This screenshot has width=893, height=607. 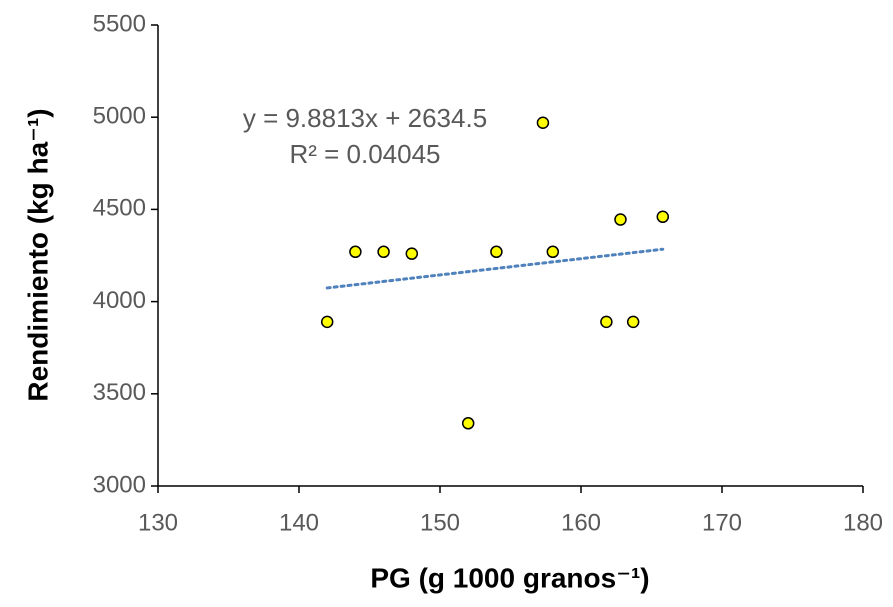 What do you see at coordinates (119, 484) in the screenshot?
I see `y-tick-label: 3000` at bounding box center [119, 484].